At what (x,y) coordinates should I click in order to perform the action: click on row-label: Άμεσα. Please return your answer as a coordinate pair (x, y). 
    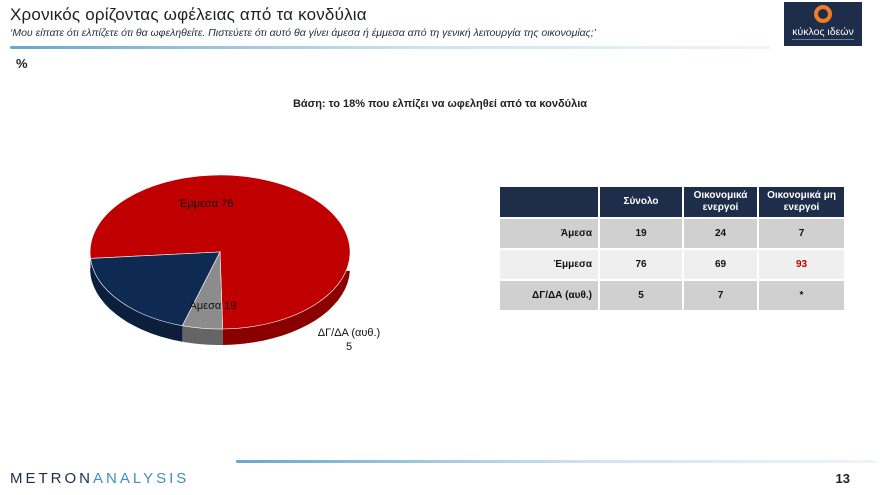
    Looking at the image, I should click on (549, 233).